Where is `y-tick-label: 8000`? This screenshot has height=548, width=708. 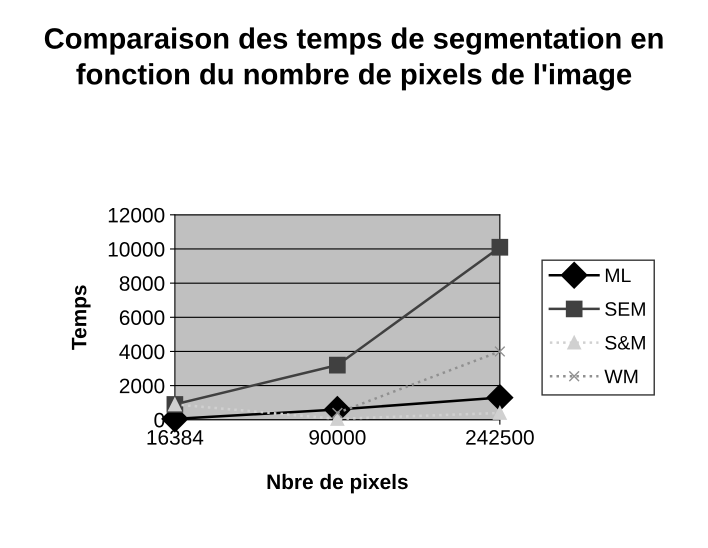
y-tick-label: 8000 is located at coordinates (142, 283).